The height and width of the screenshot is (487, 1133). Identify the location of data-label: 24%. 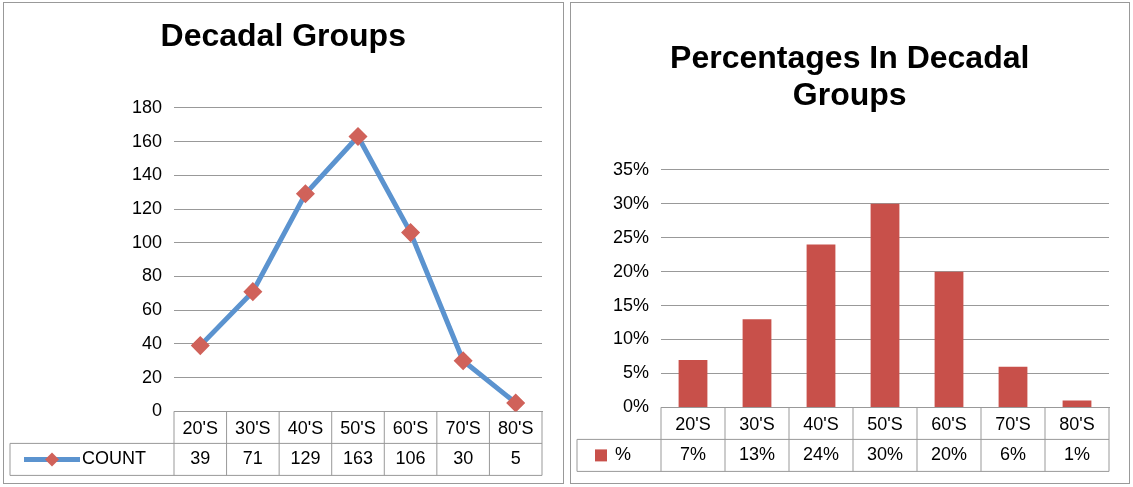
(820, 454).